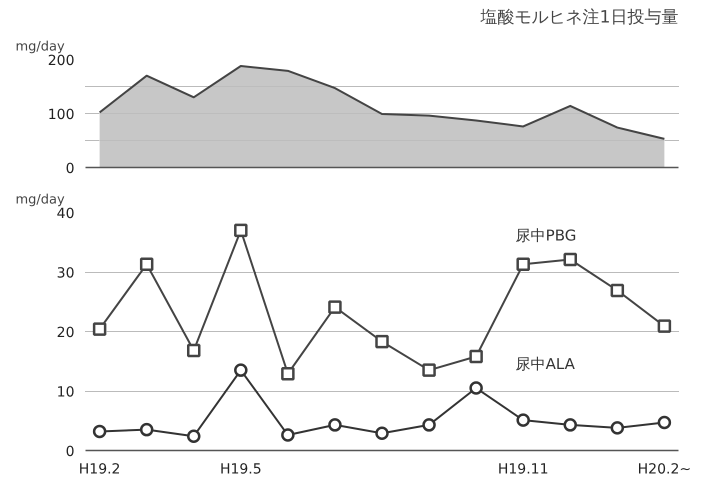  I want to click on y-tick-label: 10, so click(65, 392).